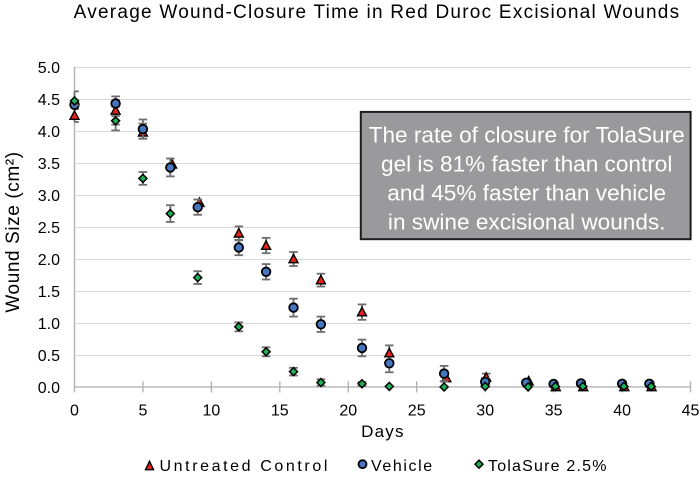  Describe the element at coordinates (49, 164) in the screenshot. I see `svg-text: 3.5` at that location.